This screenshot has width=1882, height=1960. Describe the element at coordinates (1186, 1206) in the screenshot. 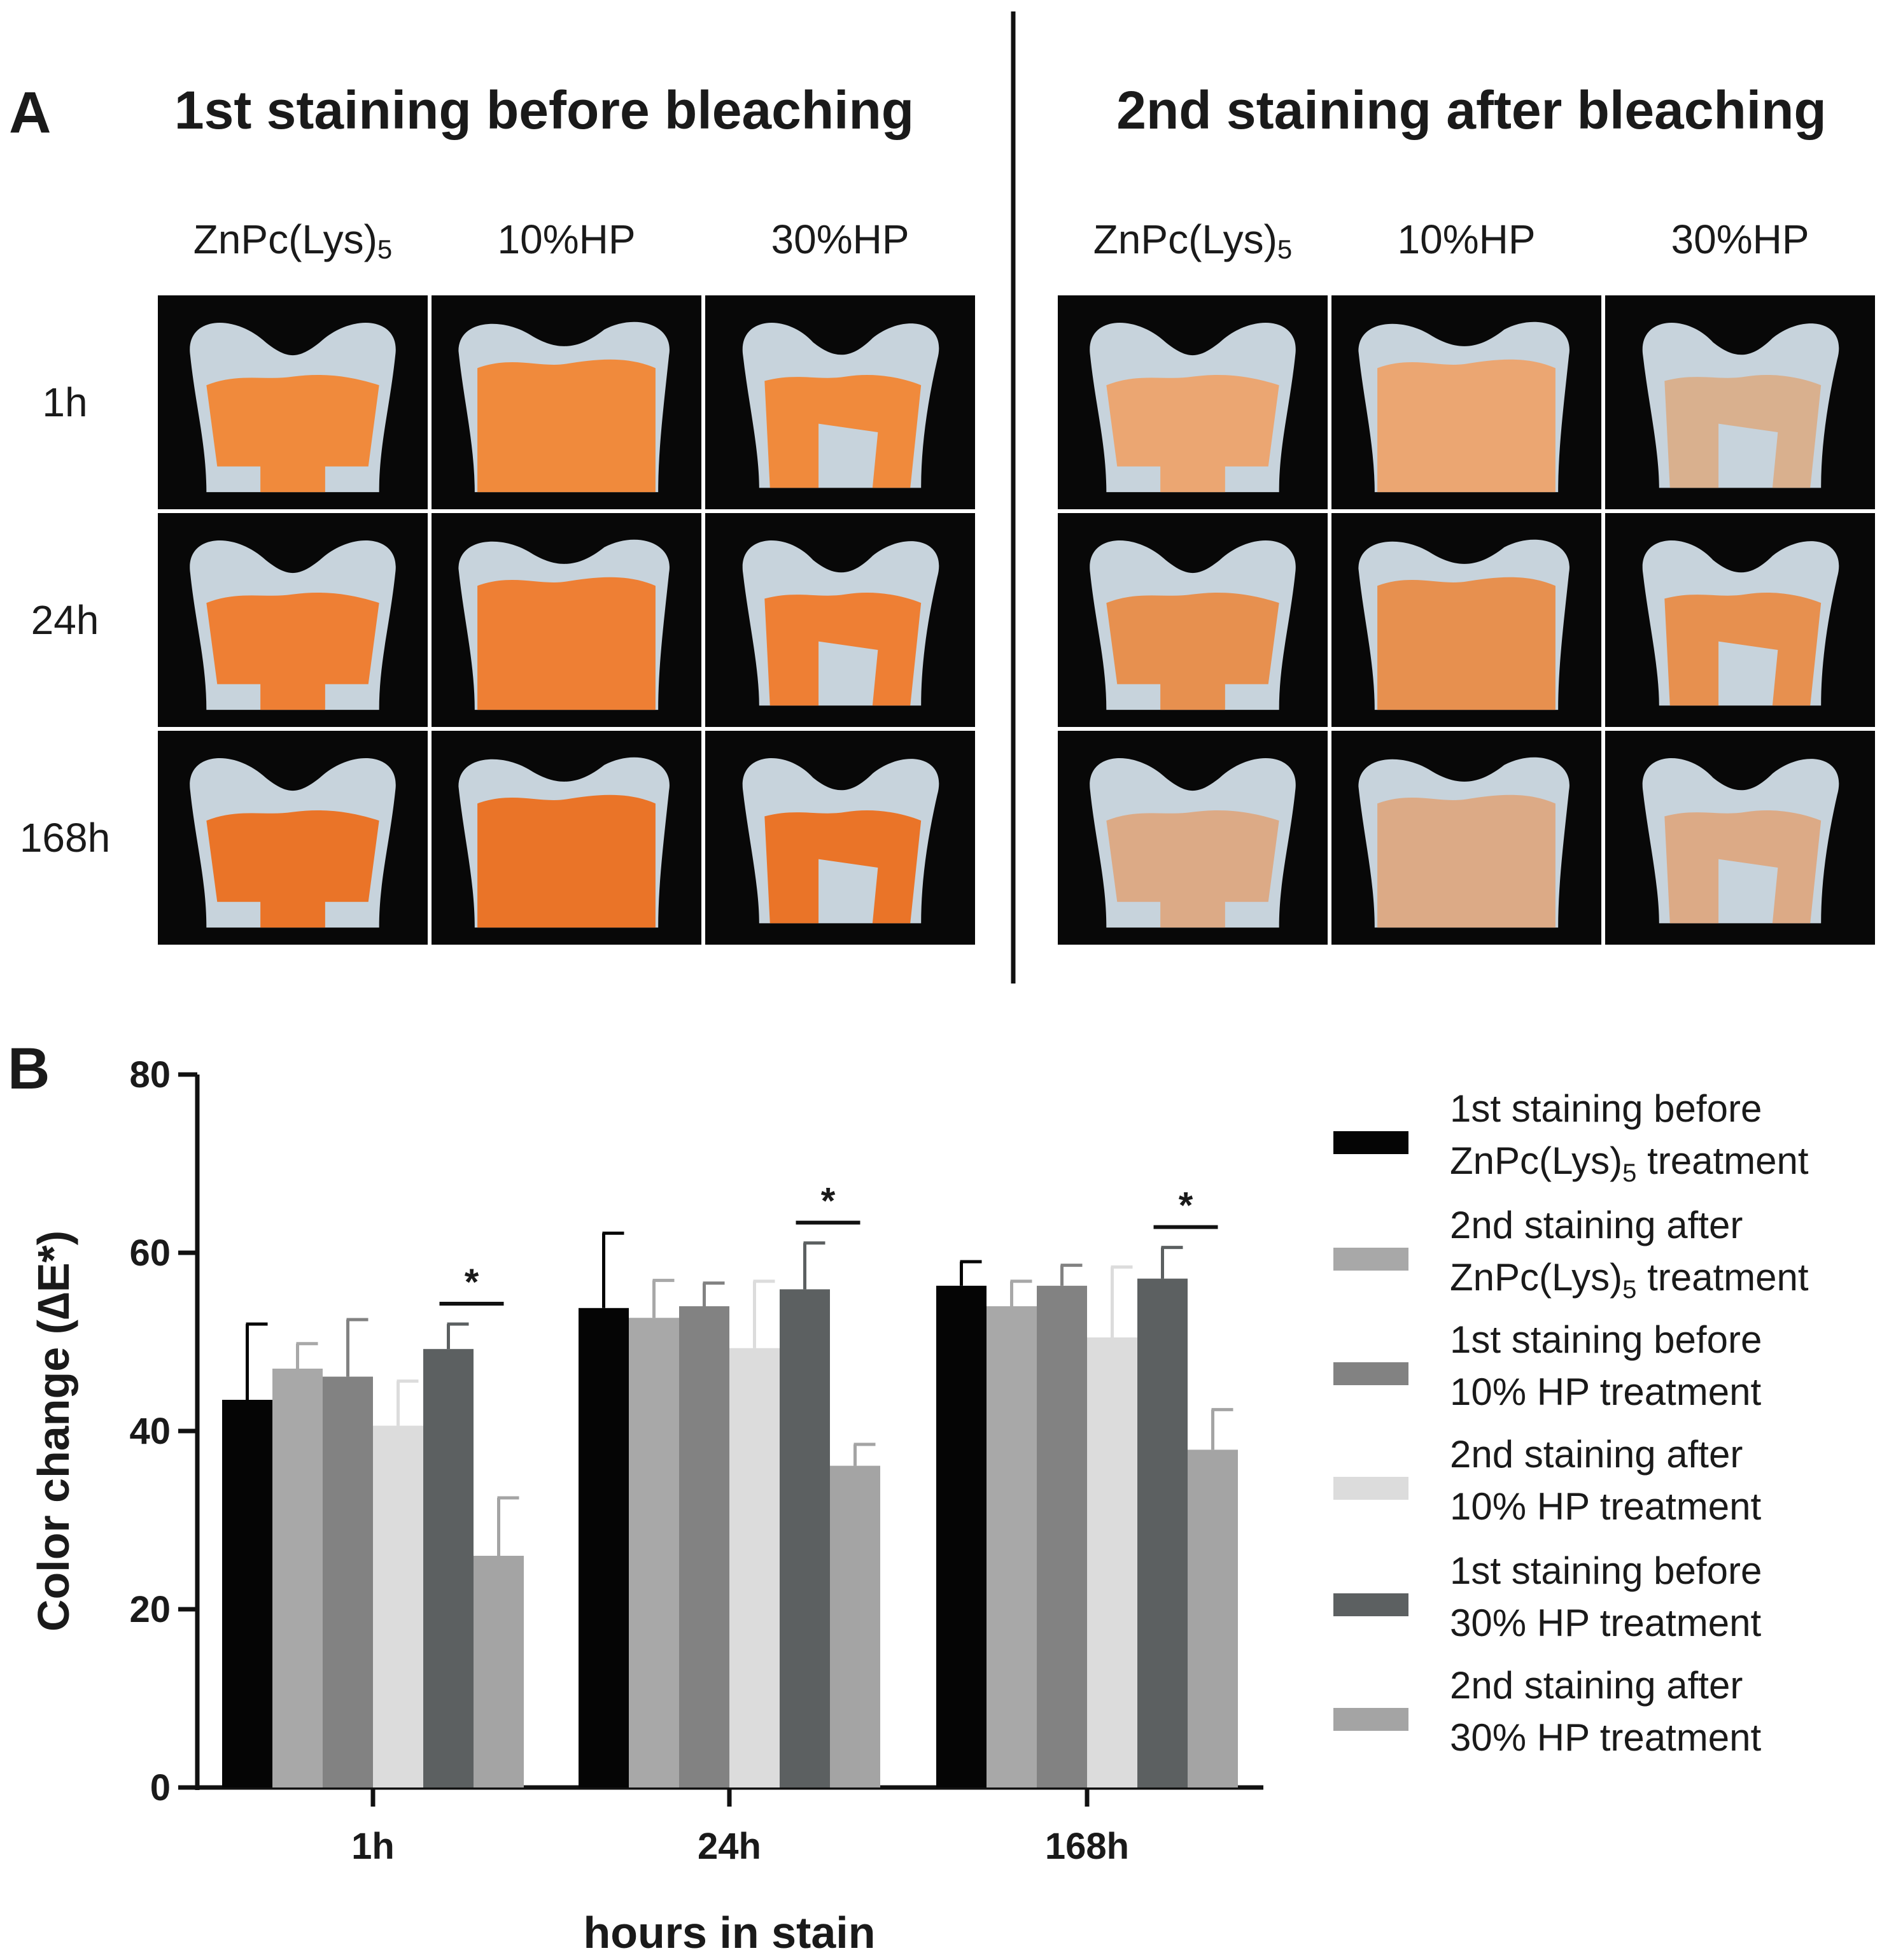

I see `significance-star-168h: *` at that location.